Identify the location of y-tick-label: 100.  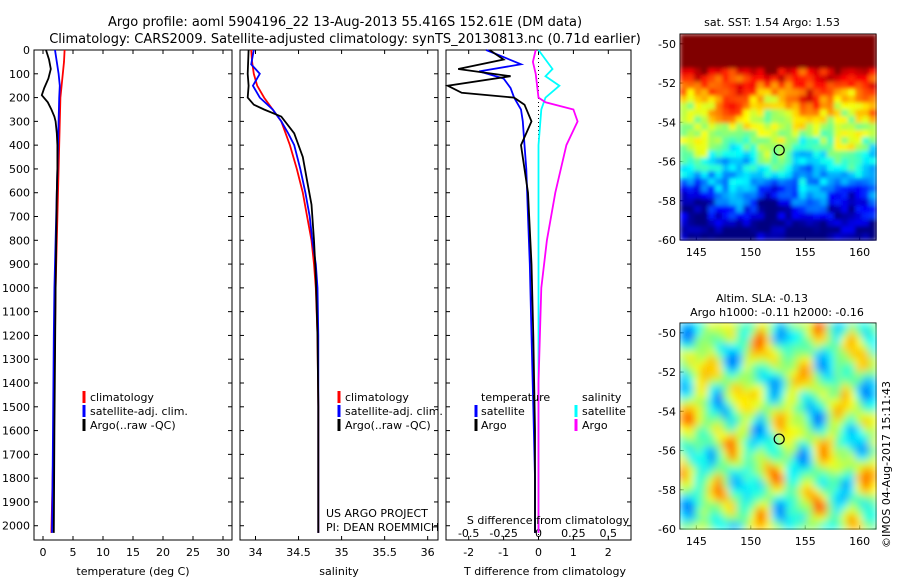
(19, 74).